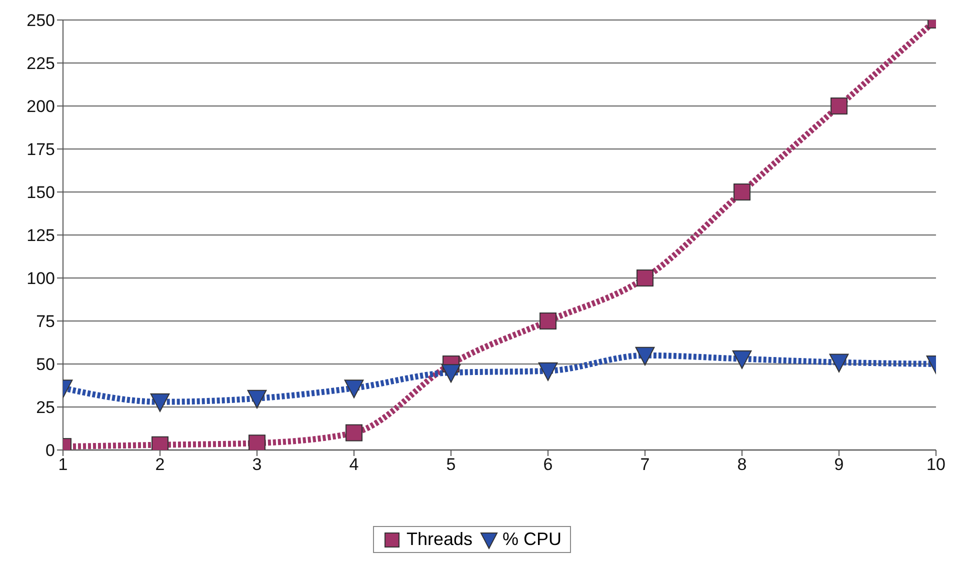 Image resolution: width=953 pixels, height=570 pixels. What do you see at coordinates (451, 464) in the screenshot?
I see `x-tick-label: 5` at bounding box center [451, 464].